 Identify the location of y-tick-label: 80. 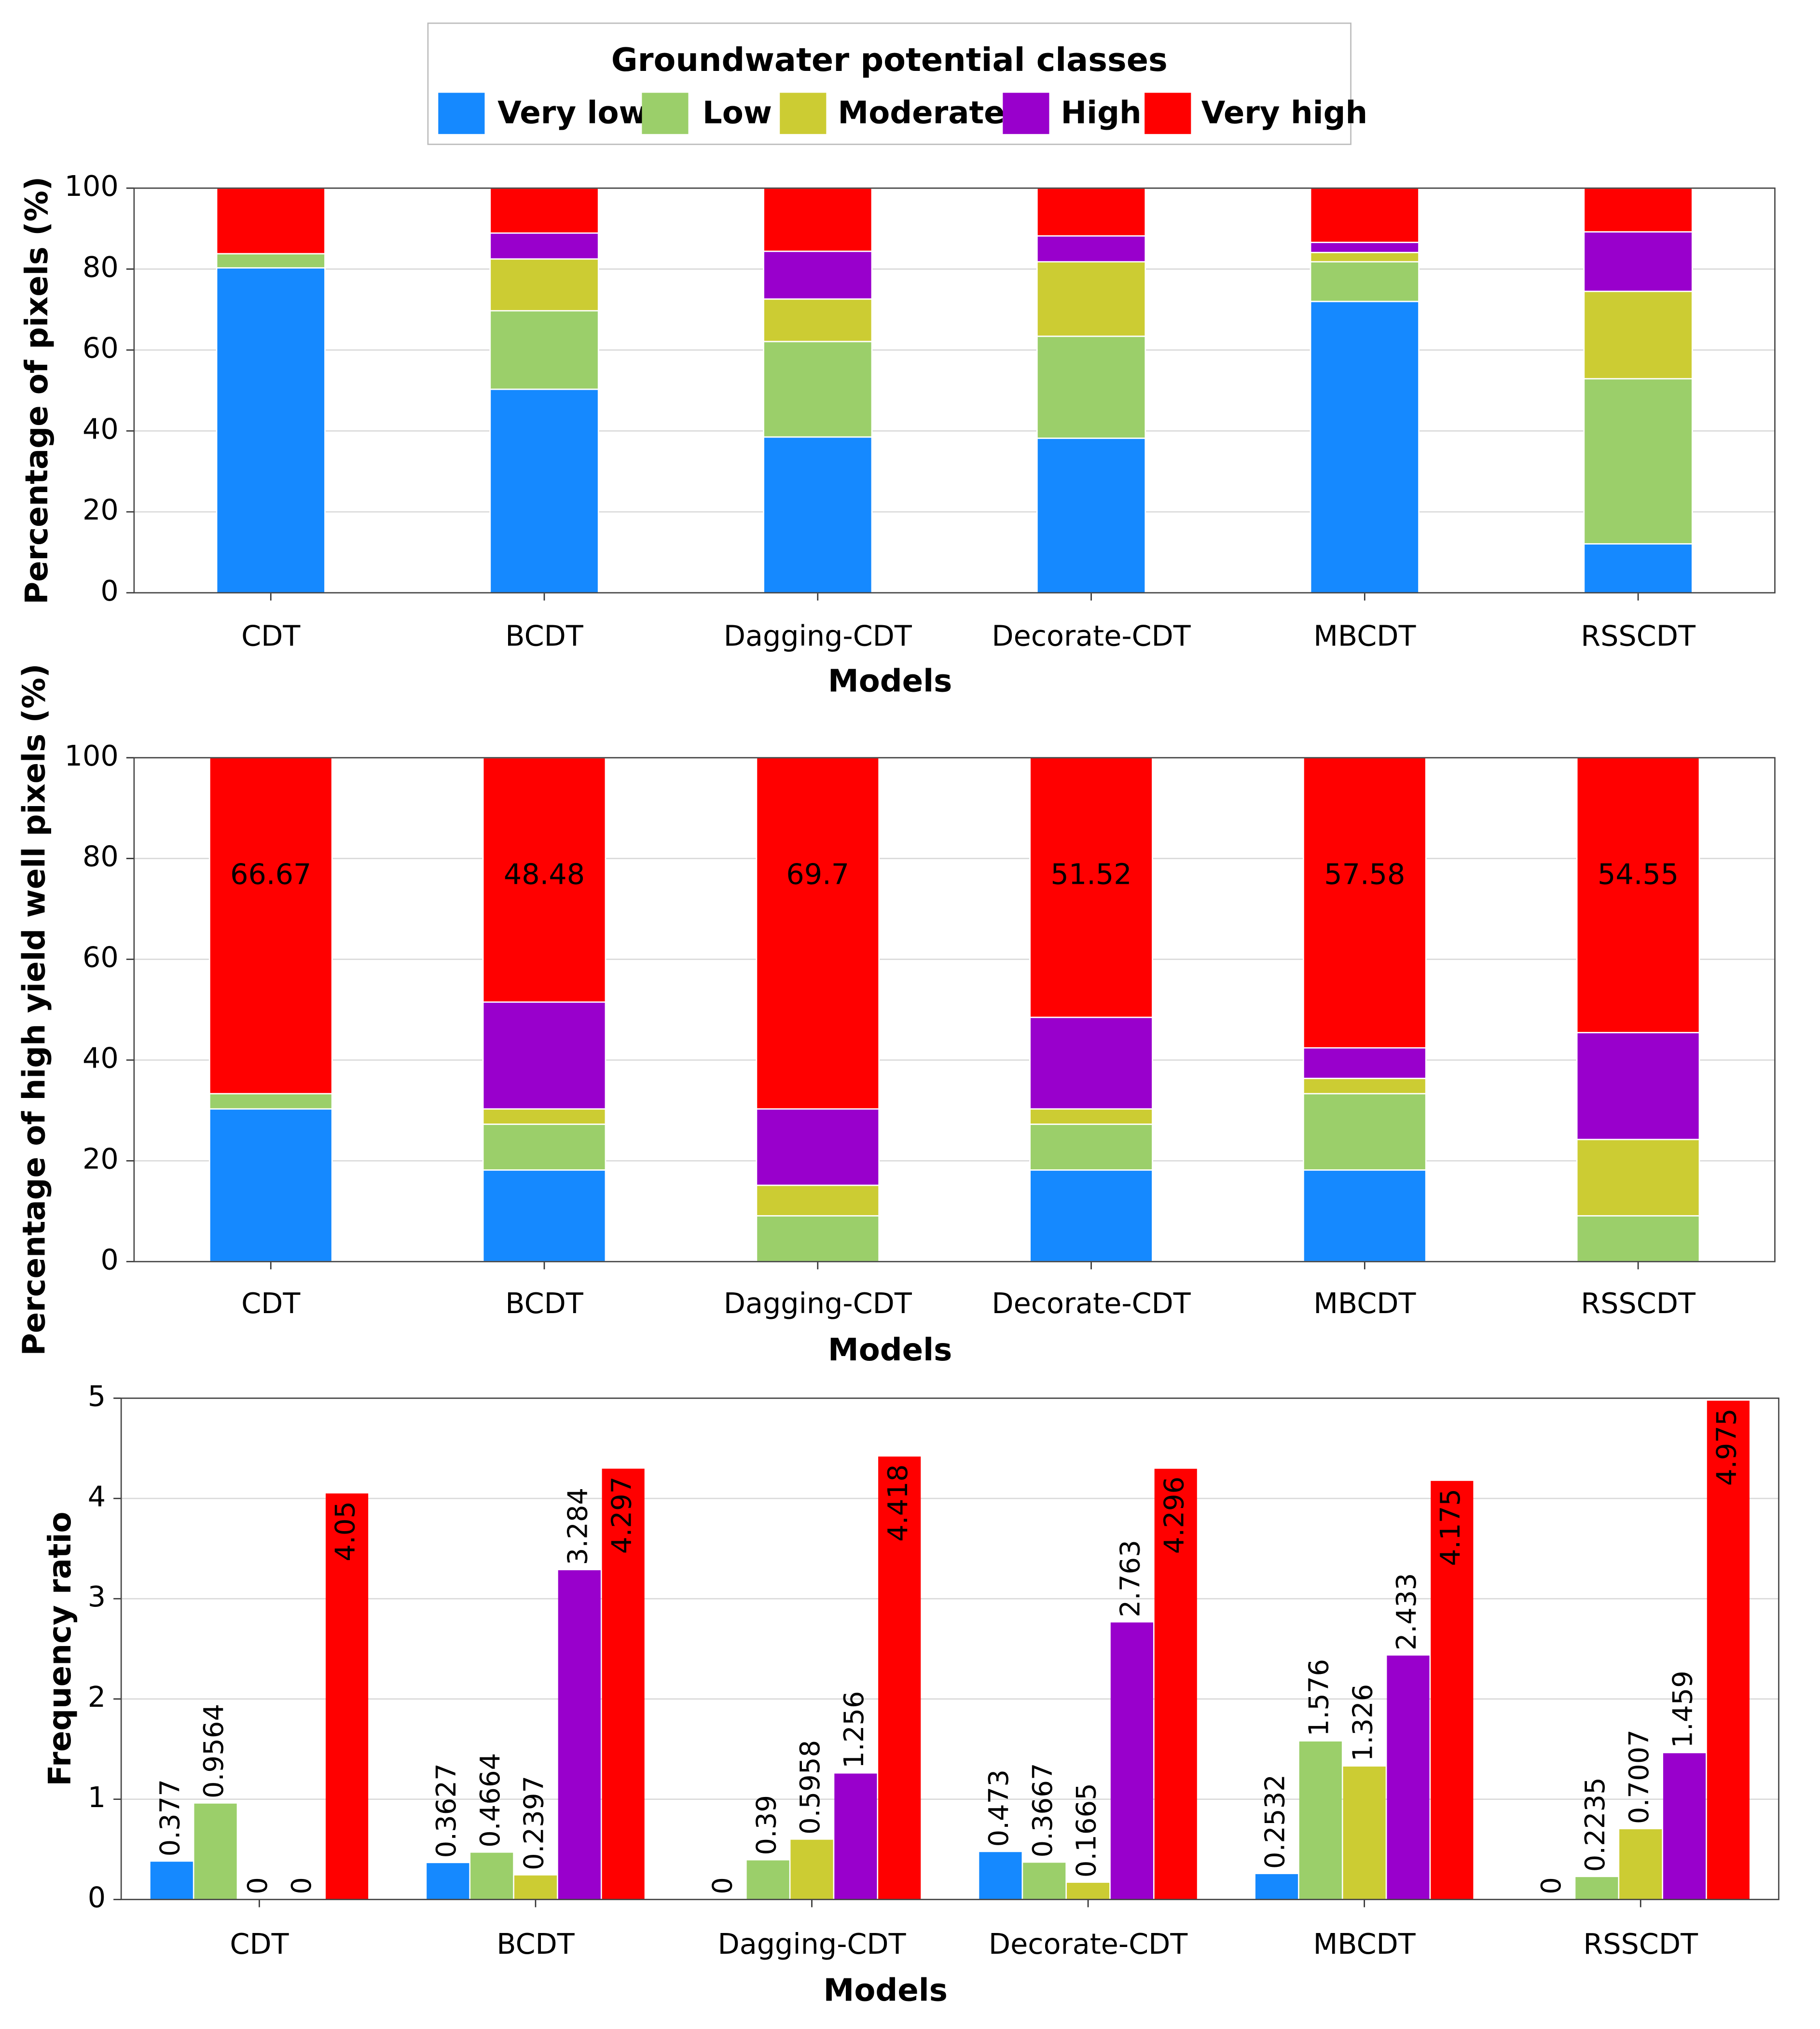
(101, 856).